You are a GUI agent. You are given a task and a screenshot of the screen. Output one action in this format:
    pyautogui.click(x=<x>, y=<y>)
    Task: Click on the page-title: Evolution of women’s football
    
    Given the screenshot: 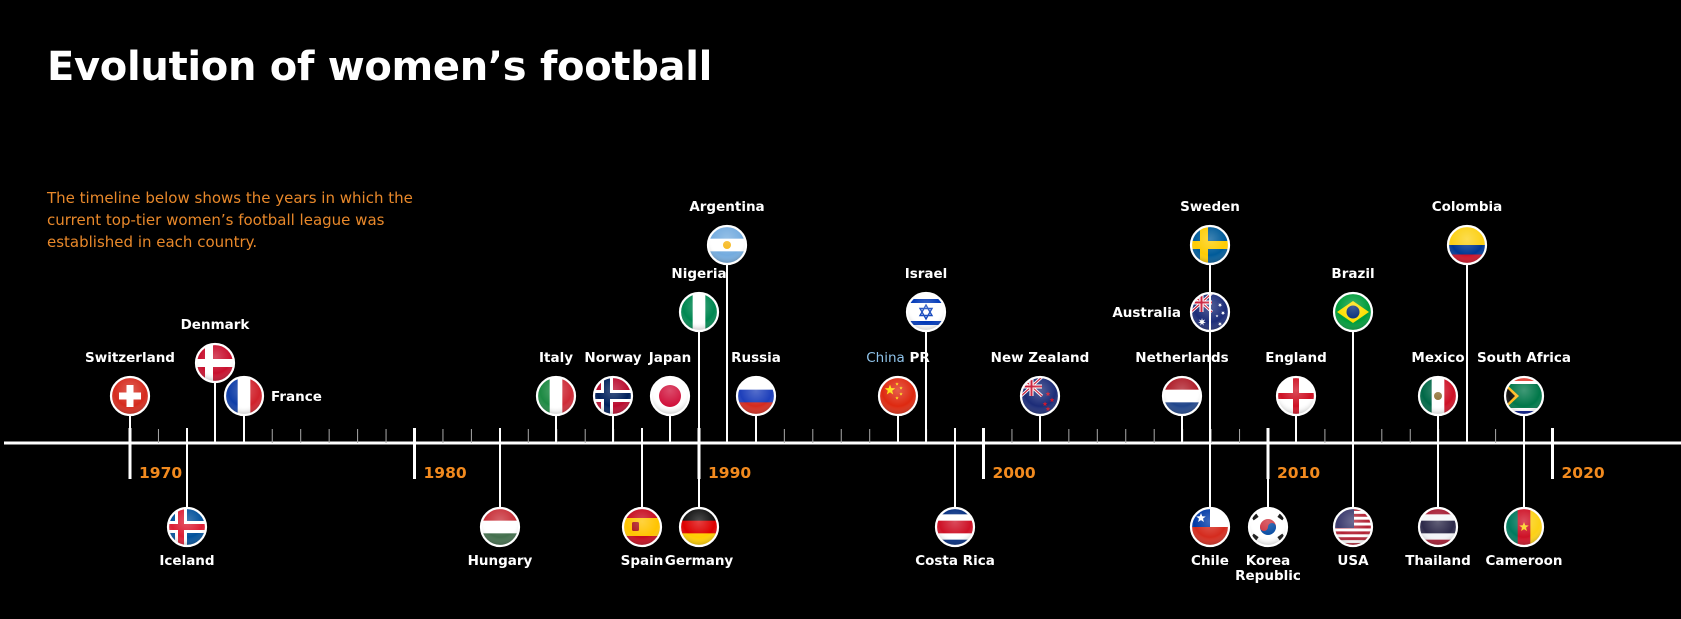 What is the action you would take?
    pyautogui.click(x=380, y=67)
    